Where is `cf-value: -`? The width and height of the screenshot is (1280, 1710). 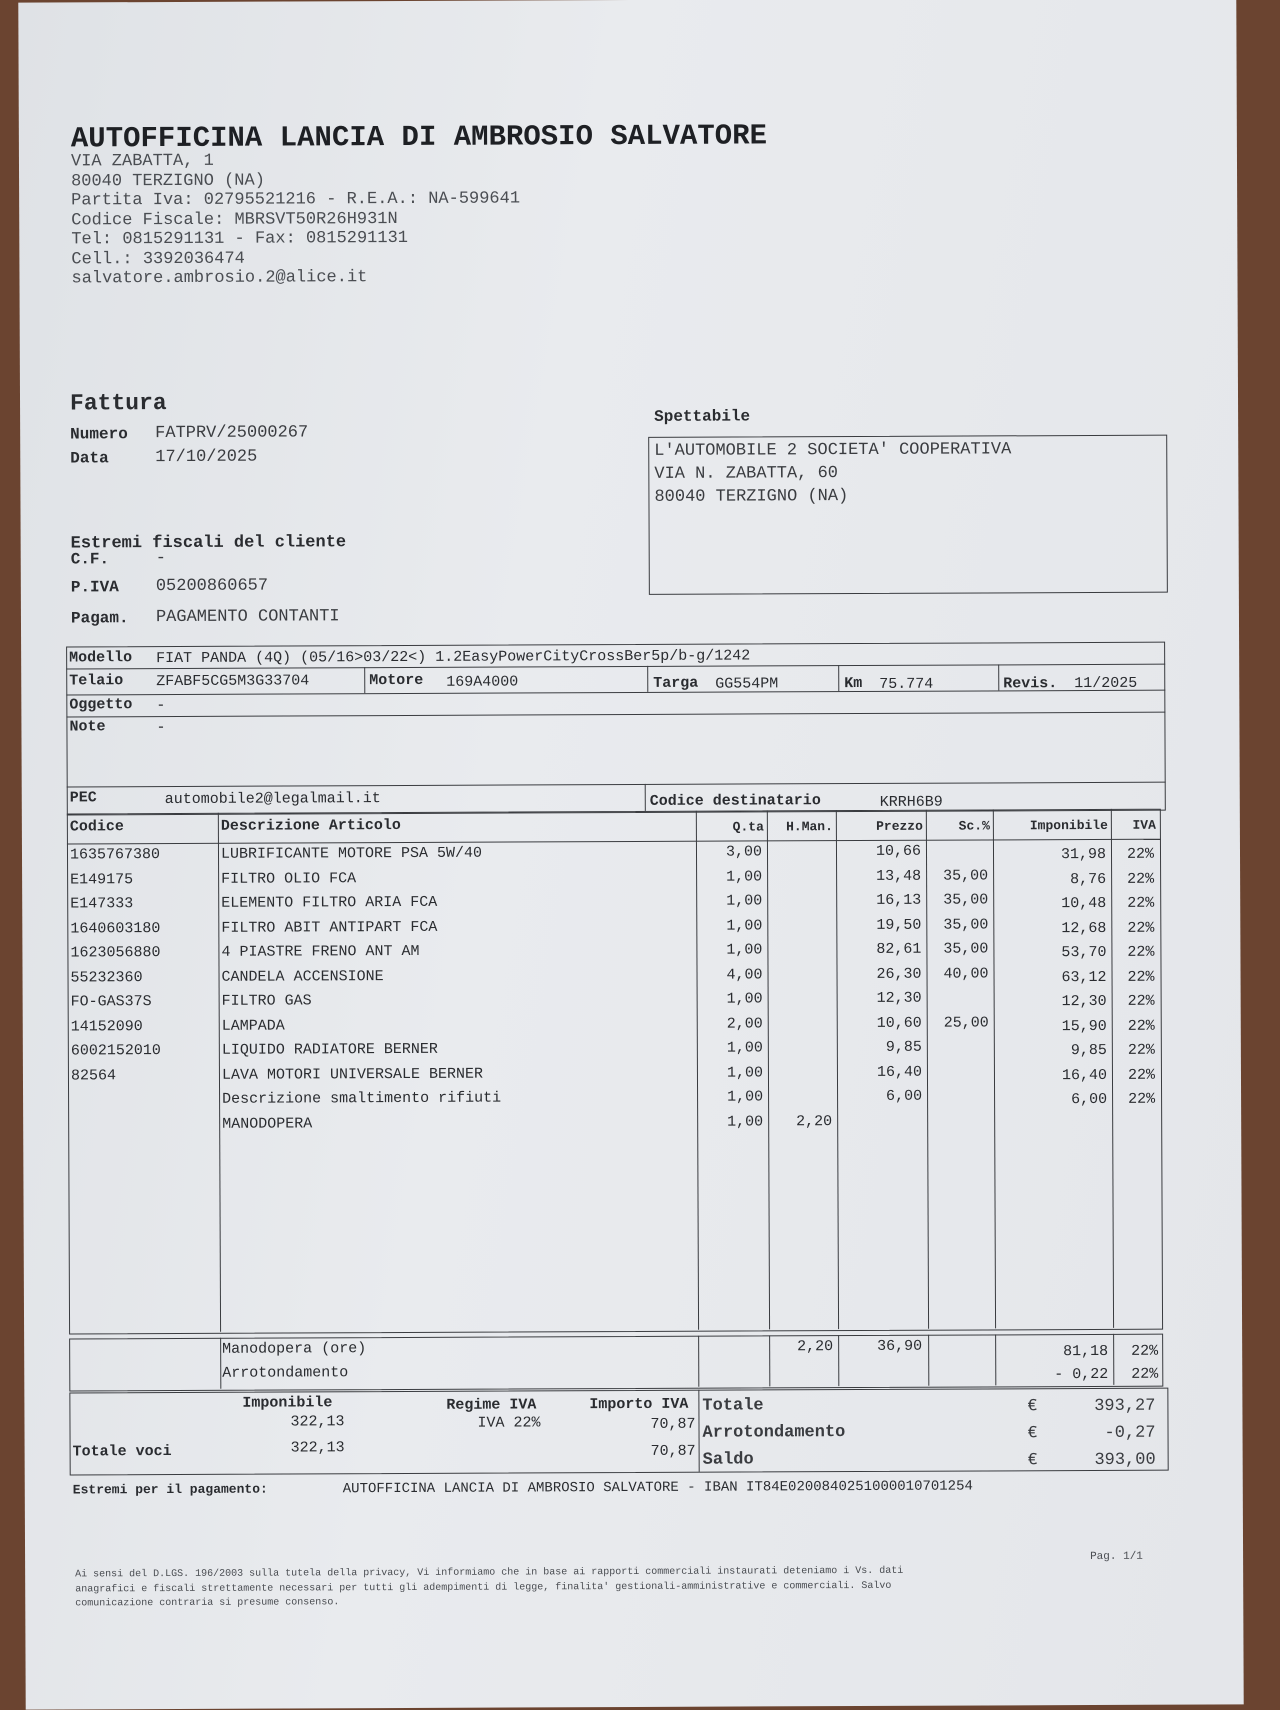 cf-value: - is located at coordinates (161, 558).